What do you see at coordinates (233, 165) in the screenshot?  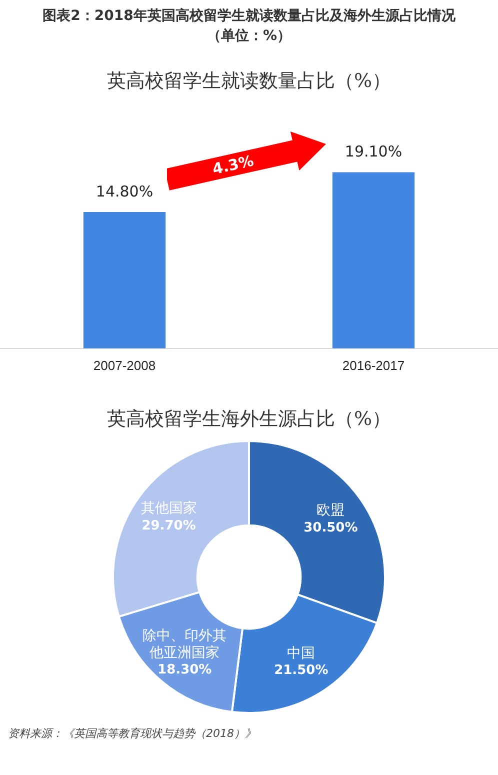 I see `annotation: 4.3%` at bounding box center [233, 165].